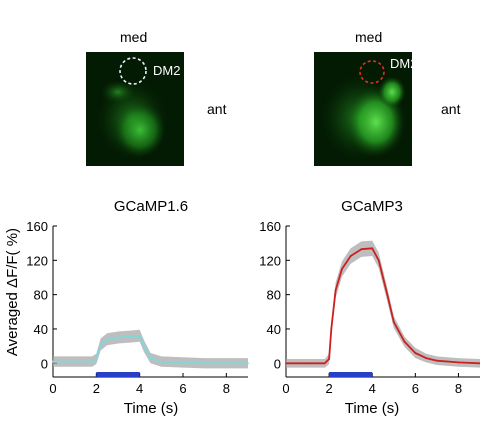  I want to click on image-panel-right: DM2 med ant, so click(387, 97).